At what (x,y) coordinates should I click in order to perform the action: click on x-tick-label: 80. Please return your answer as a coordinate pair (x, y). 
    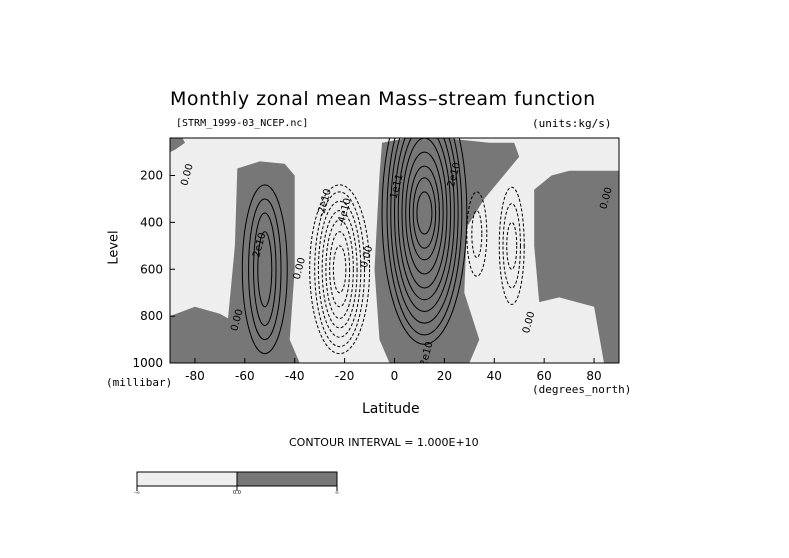
    Looking at the image, I should click on (593, 376).